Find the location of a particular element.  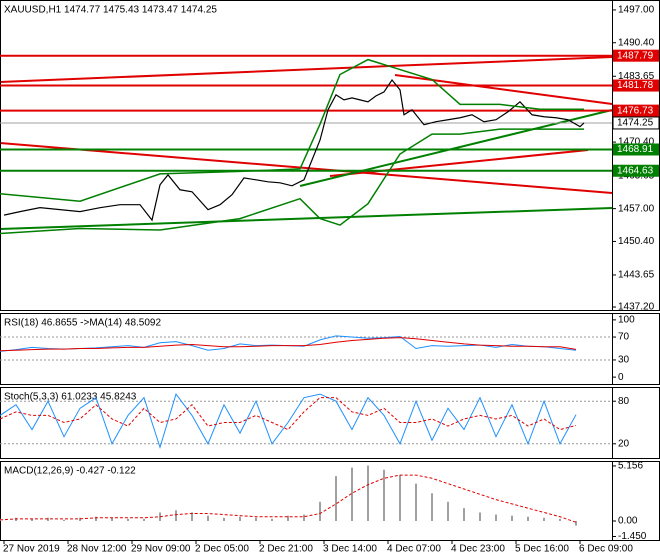

y-tick-label: 0.00 is located at coordinates (628, 521).